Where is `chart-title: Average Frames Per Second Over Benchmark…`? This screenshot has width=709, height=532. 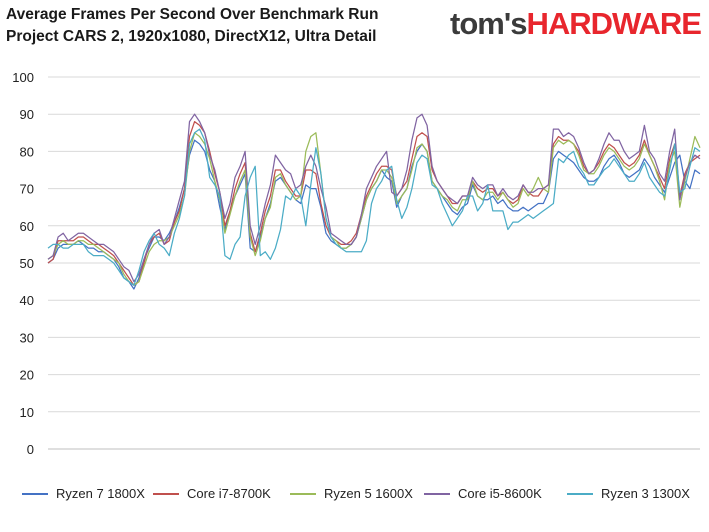
chart-title: Average Frames Per Second Over Benchmark… is located at coordinates (192, 14).